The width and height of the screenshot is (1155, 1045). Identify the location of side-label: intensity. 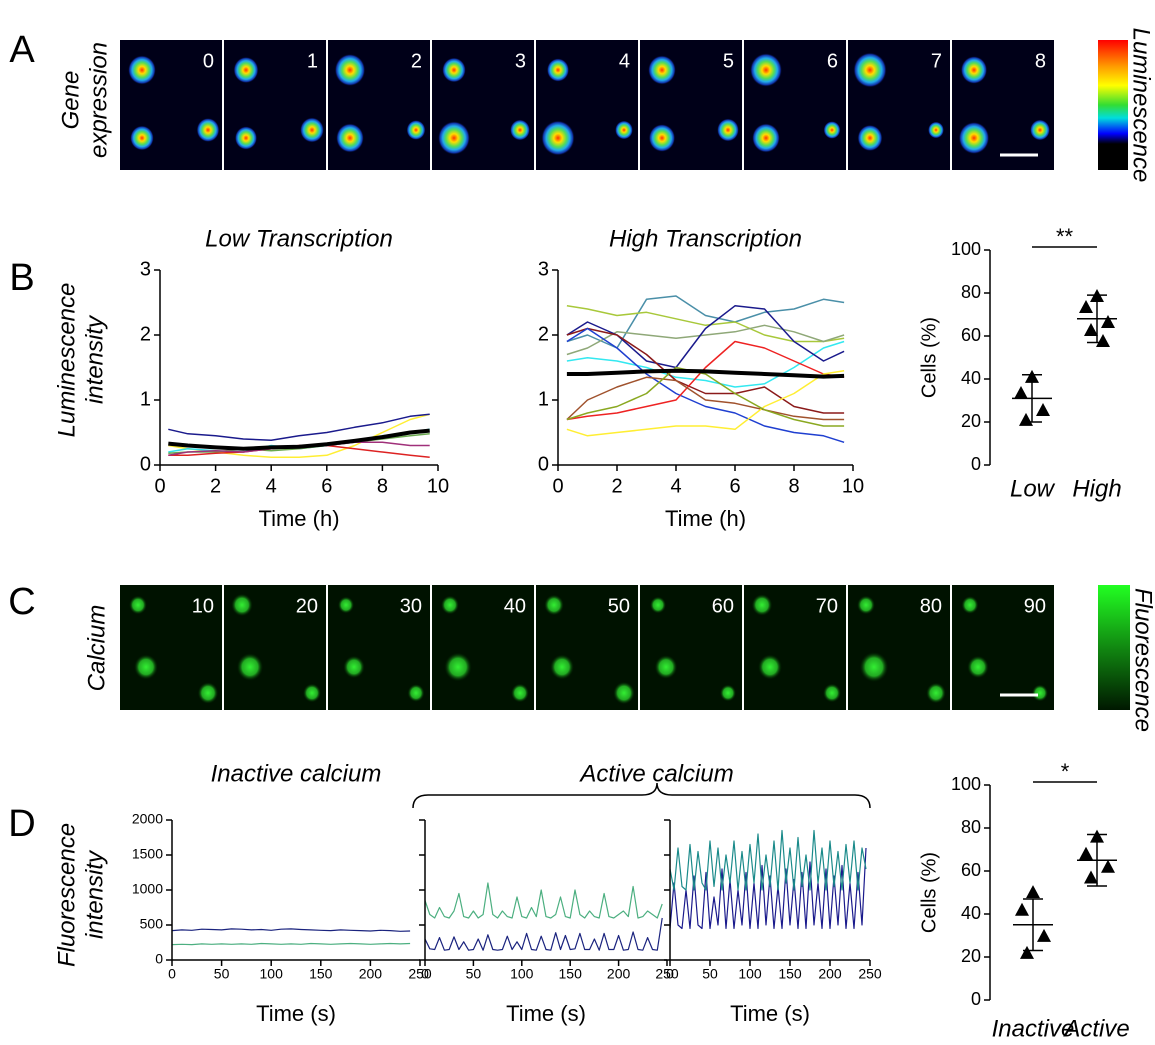
(94, 894).